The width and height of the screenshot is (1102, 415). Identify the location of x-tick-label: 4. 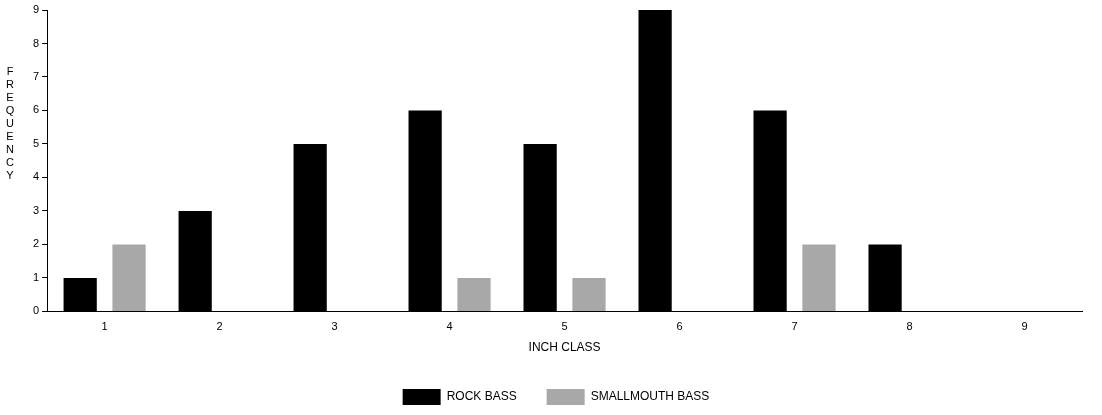
(449, 326).